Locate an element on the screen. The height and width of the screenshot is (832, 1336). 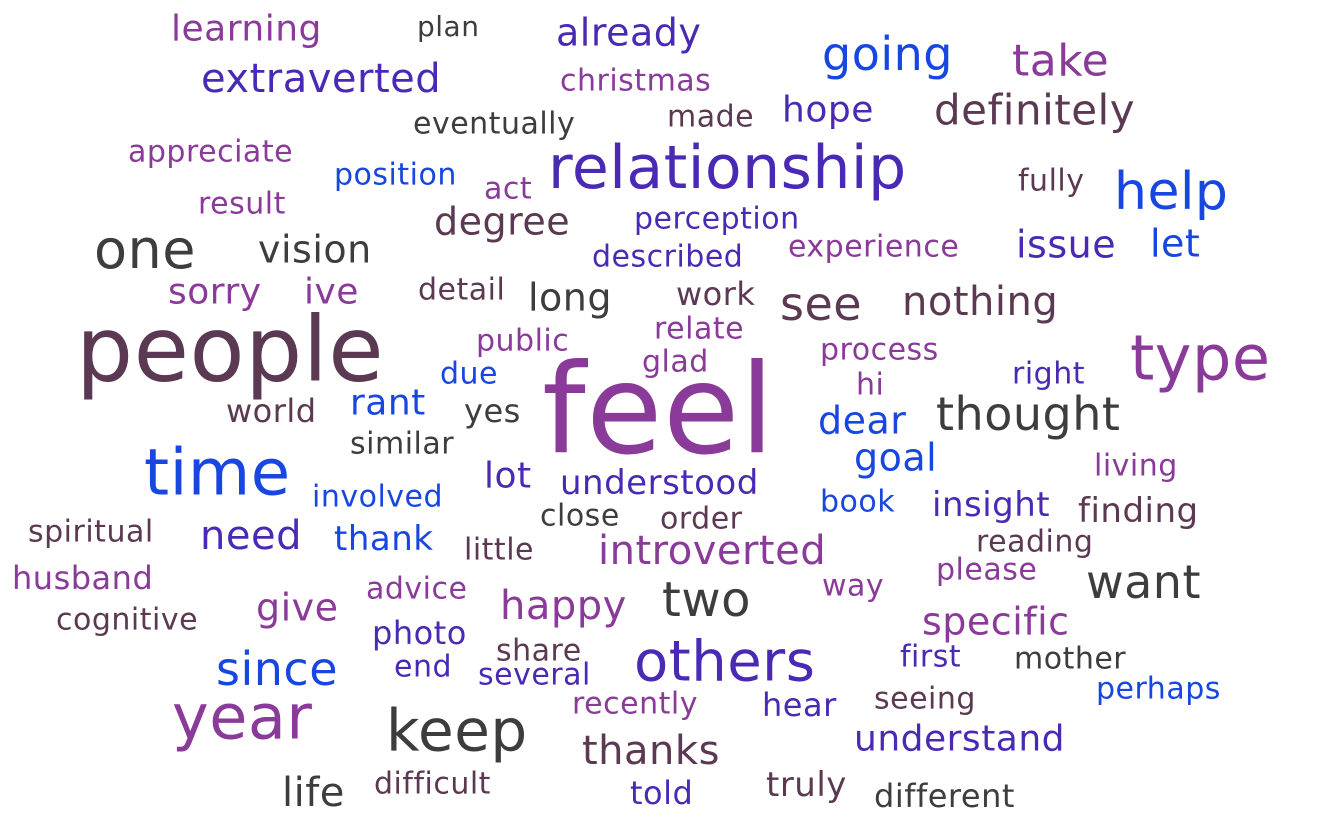
word-due: due is located at coordinates (469, 374).